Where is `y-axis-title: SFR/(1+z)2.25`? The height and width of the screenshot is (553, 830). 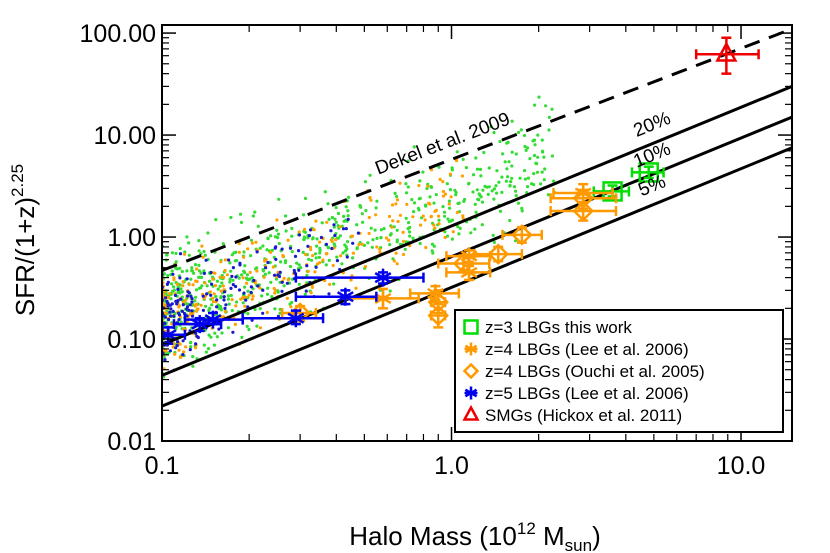 y-axis-title: SFR/(1+z)2.25 is located at coordinates (24, 240).